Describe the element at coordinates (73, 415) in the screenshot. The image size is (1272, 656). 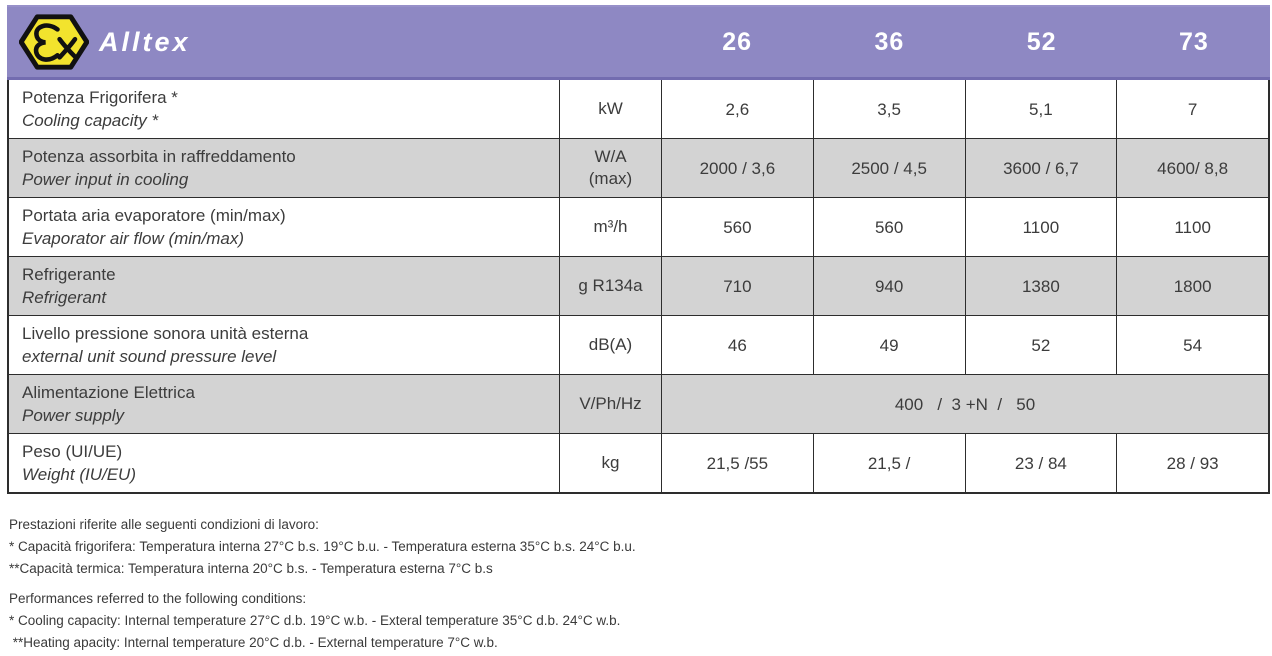
I see `label-english: Power supply` at that location.